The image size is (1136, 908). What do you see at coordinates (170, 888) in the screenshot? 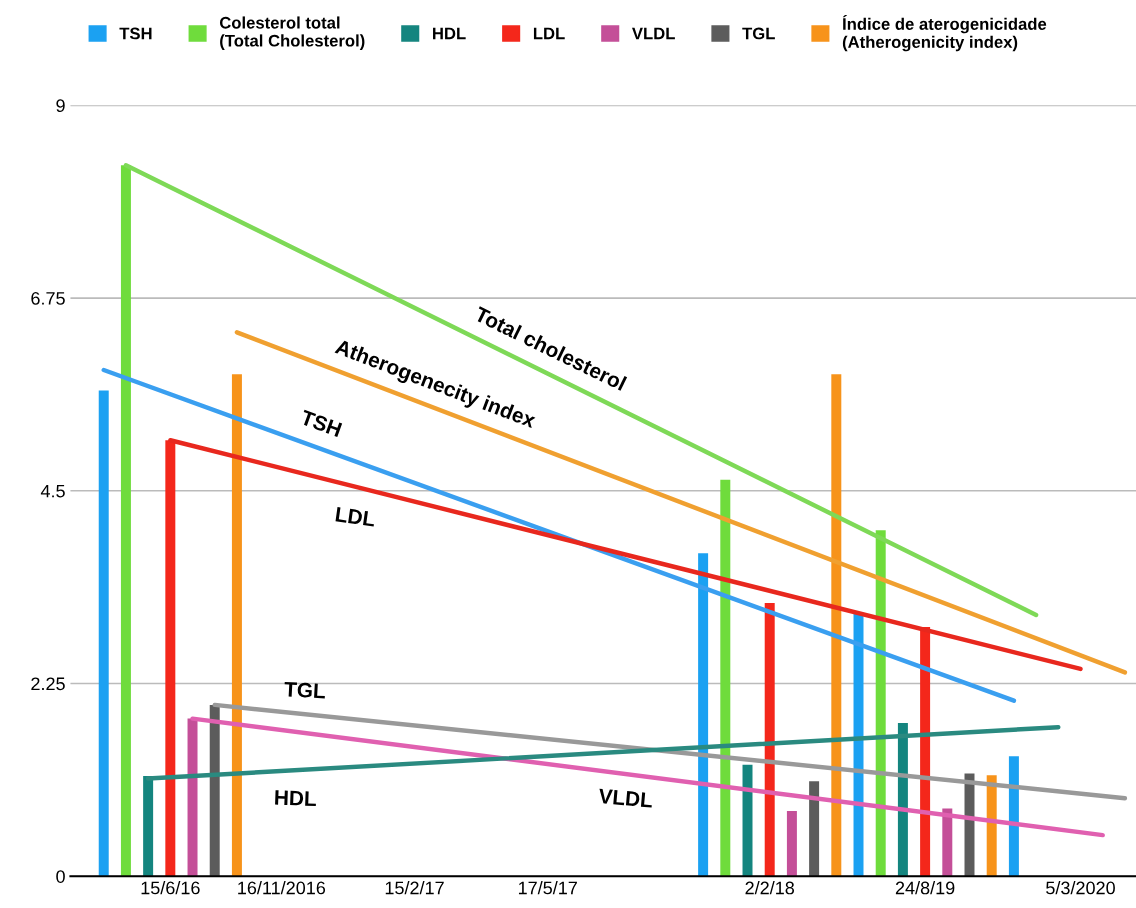
I see `x-tick-label: 15/6/16` at bounding box center [170, 888].